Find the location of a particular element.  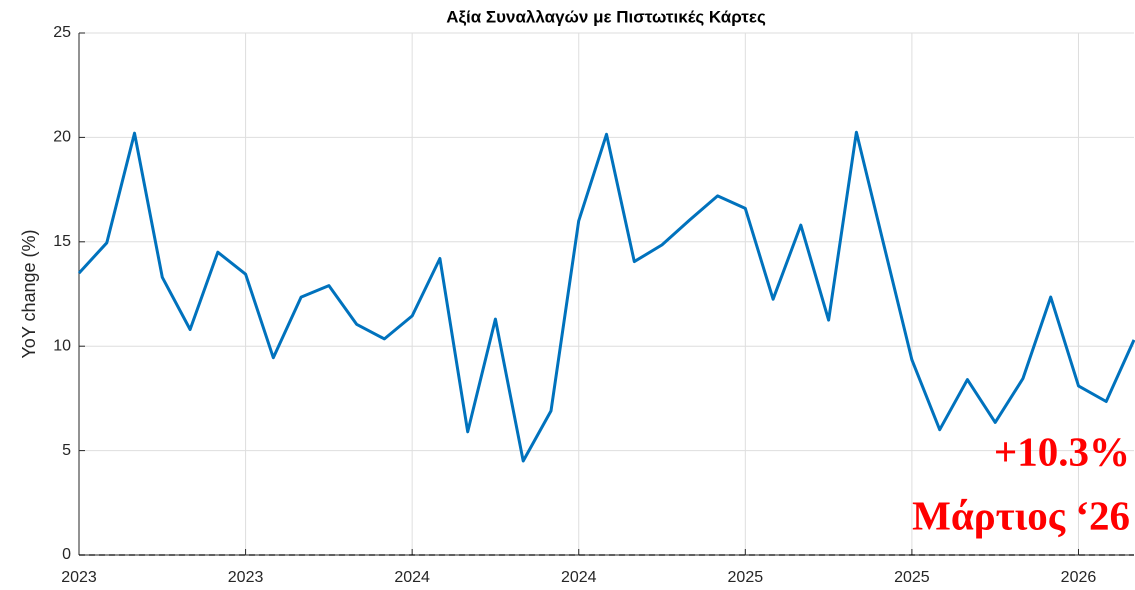

annotation: +10.3% is located at coordinates (1062, 451).